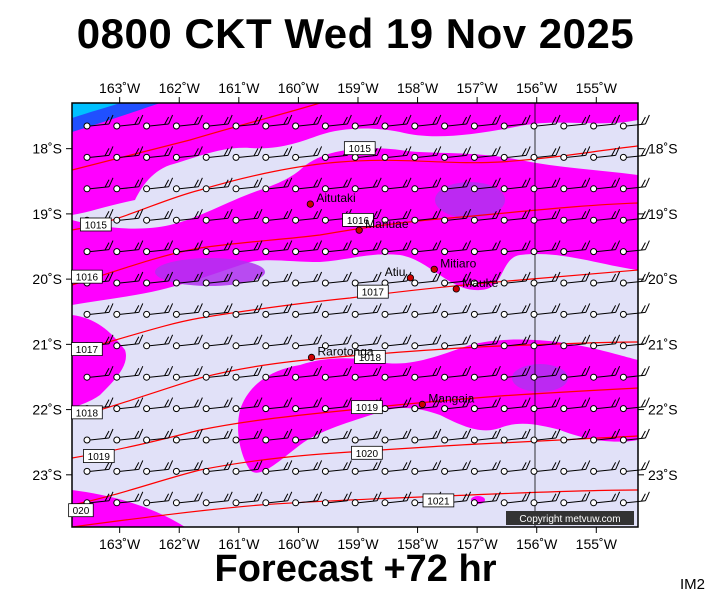 The image size is (711, 600). What do you see at coordinates (395, 272) in the screenshot?
I see `svg-text: Atiu` at bounding box center [395, 272].